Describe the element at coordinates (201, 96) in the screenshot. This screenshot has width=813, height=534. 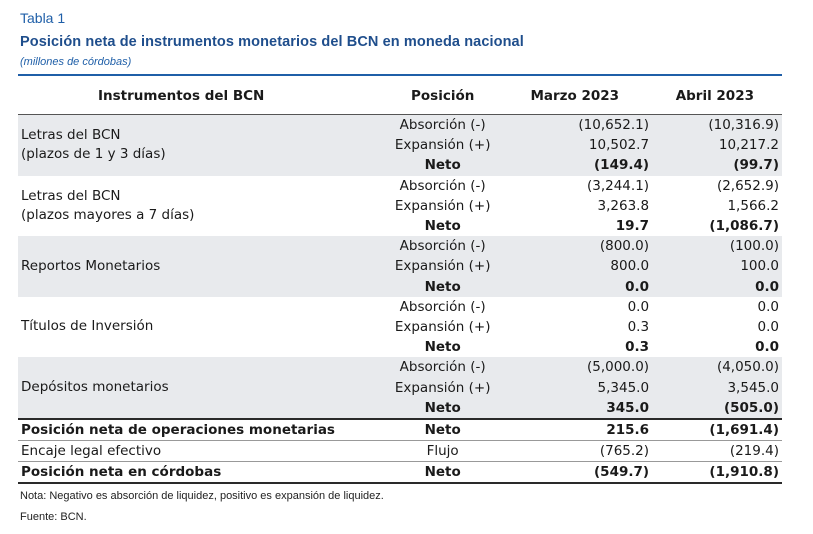
I see `col-header-instrument: Instrumentos del BCN` at that location.